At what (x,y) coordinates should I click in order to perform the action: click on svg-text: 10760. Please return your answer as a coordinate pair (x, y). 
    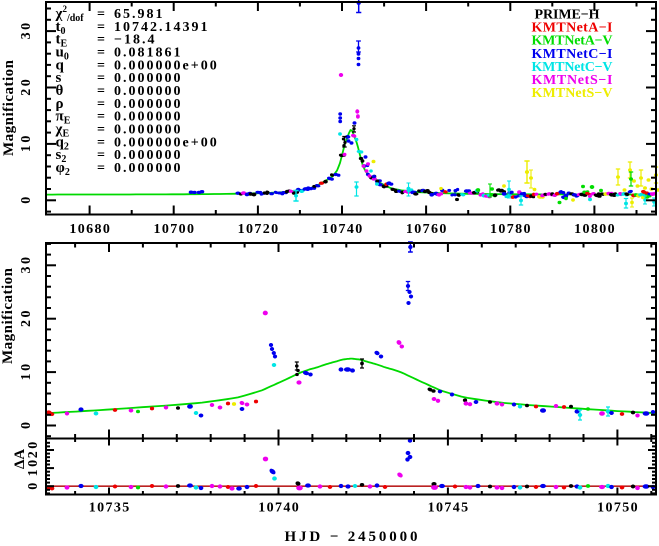
    Looking at the image, I should click on (426, 229).